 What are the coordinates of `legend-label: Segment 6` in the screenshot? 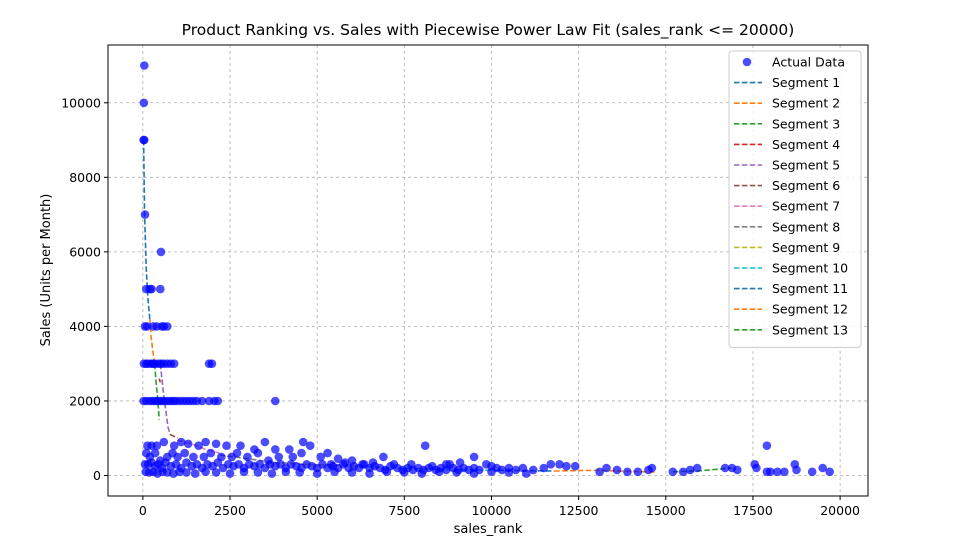 It's located at (806, 185).